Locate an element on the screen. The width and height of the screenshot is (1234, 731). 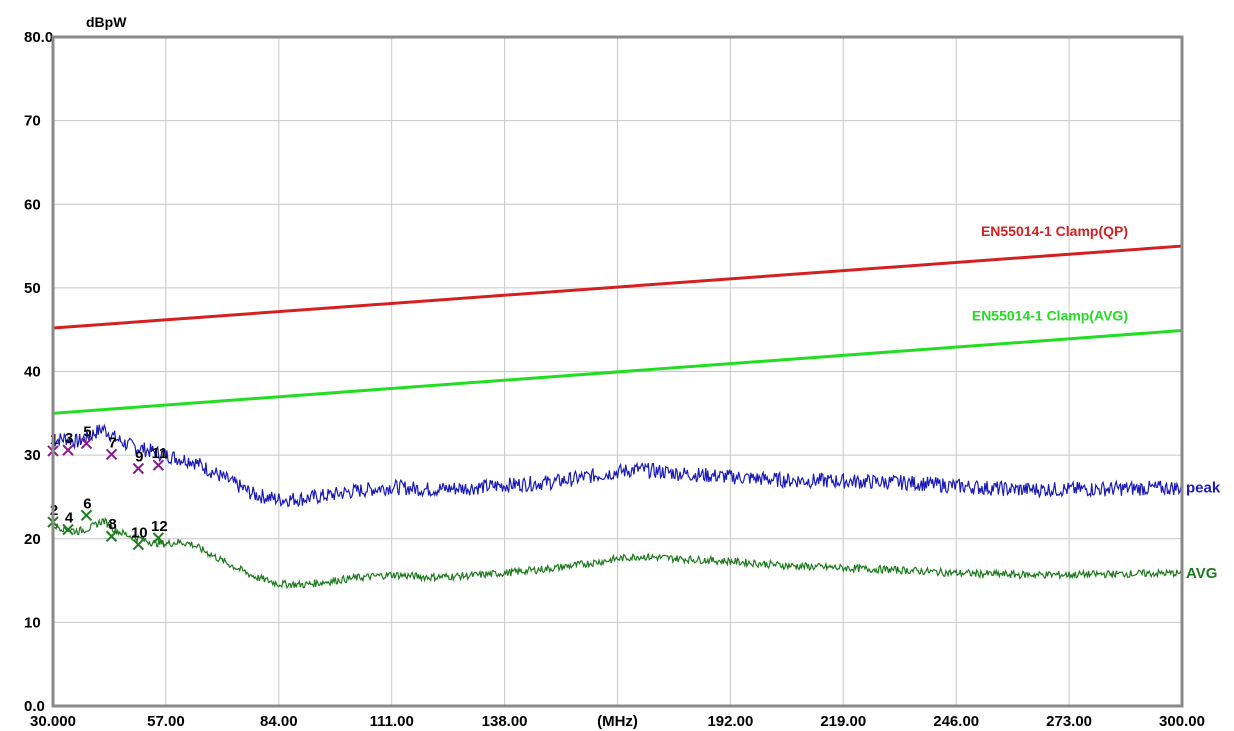
x-tick-label: 111.00 is located at coordinates (392, 721).